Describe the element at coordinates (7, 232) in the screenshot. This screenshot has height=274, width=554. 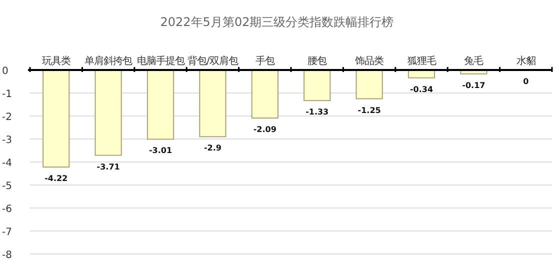
I see `y-tick-label: -7` at that location.